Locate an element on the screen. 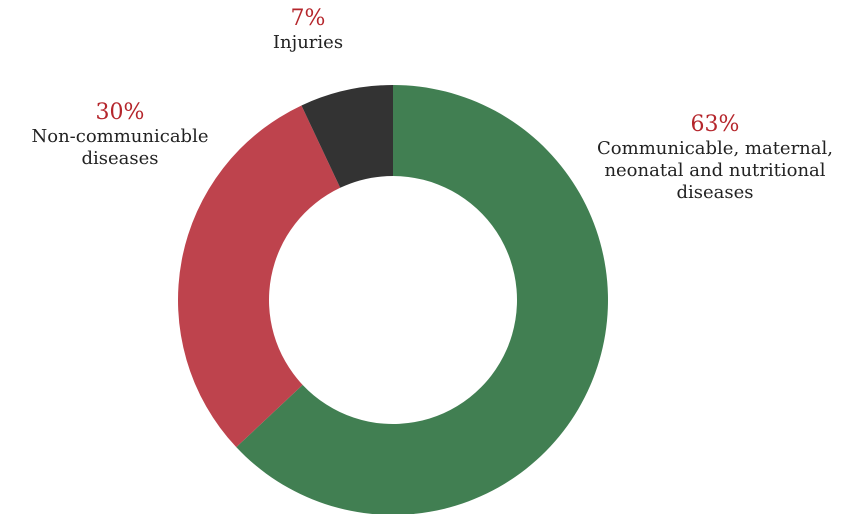 The height and width of the screenshot is (514, 855). slice-value-non-communicable: 30% is located at coordinates (120, 112).